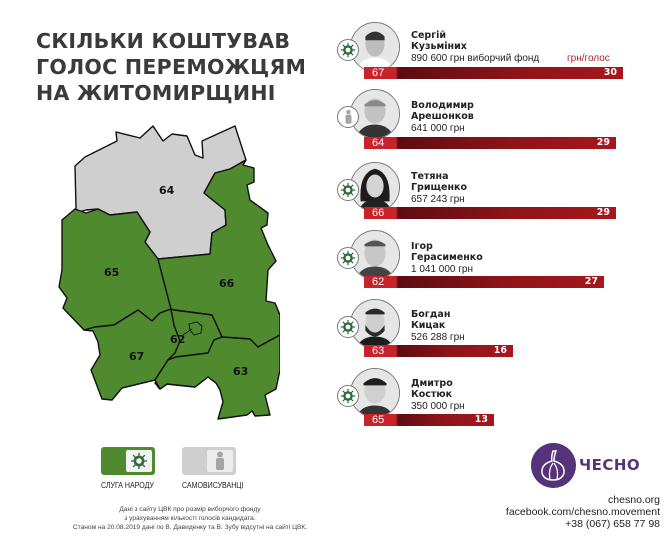 The image size is (665, 554). Describe the element at coordinates (612, 524) in the screenshot. I see `phone-number: +38 (067) 658 77 98` at that location.